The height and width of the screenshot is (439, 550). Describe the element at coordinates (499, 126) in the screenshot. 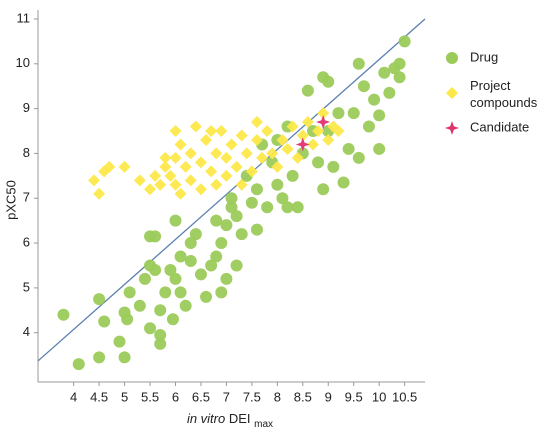

I see `legend-label: Candidate` at that location.